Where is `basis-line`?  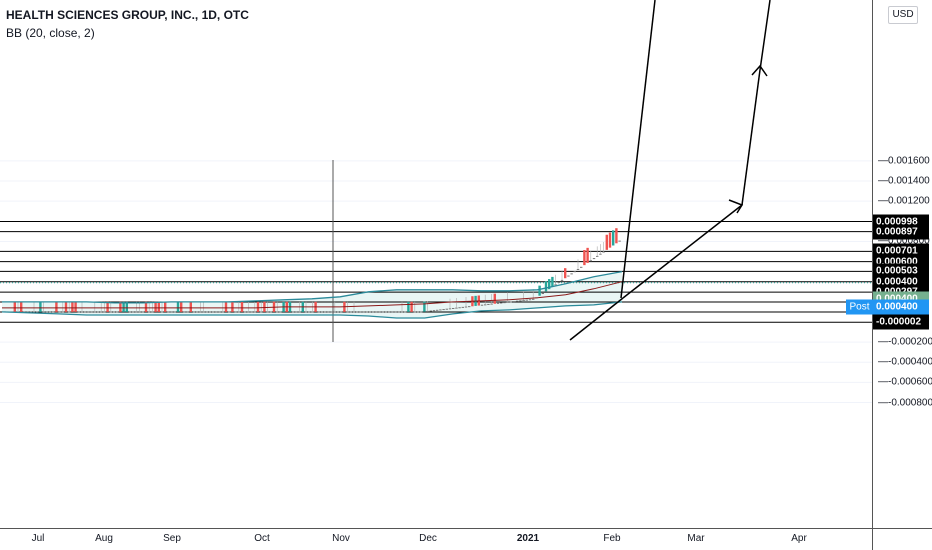 basis-line is located at coordinates (312, 295).